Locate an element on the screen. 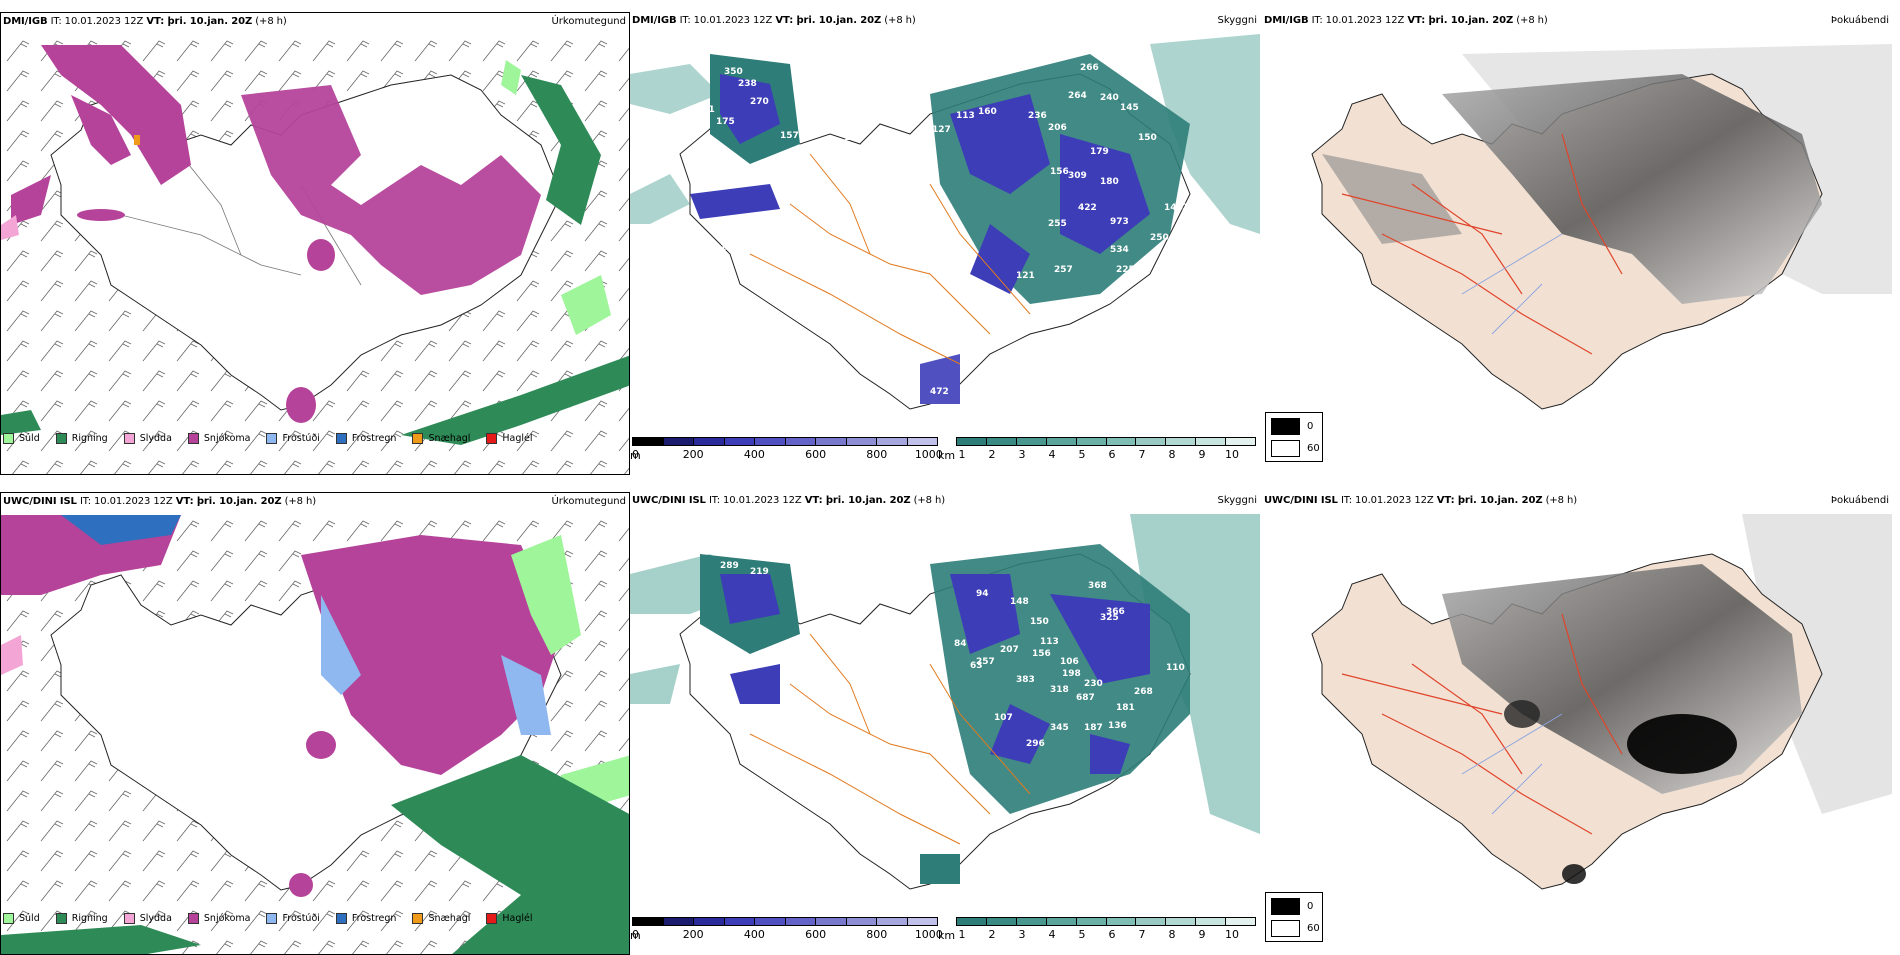  svg-text: 230 is located at coordinates (1093, 684).